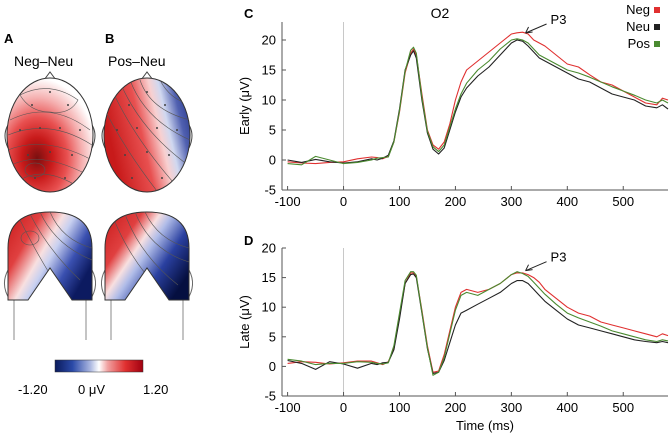 The image size is (670, 444). I want to click on topomap-pos-neu-back, so click(147, 275).